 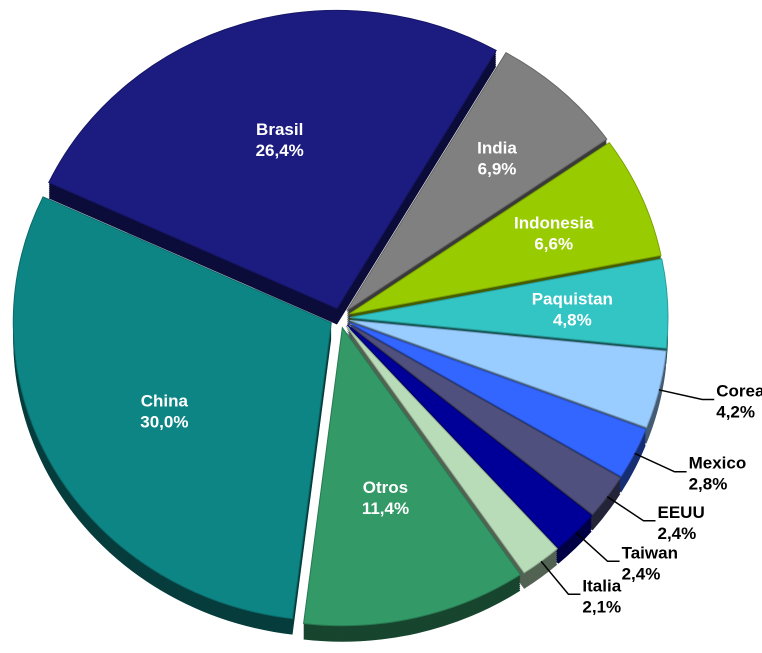 I want to click on slice-label: Italia 2,1%, so click(x=601, y=596).